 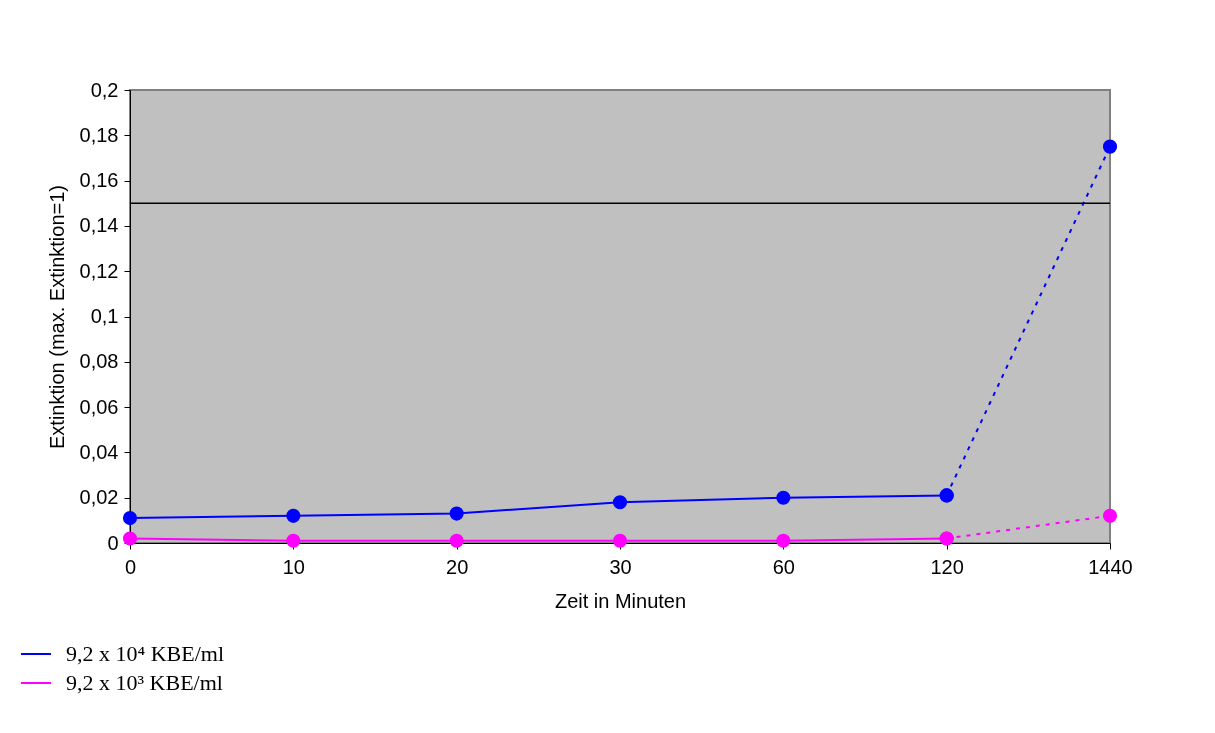 I want to click on x-tick-label: 10, so click(x=293, y=566).